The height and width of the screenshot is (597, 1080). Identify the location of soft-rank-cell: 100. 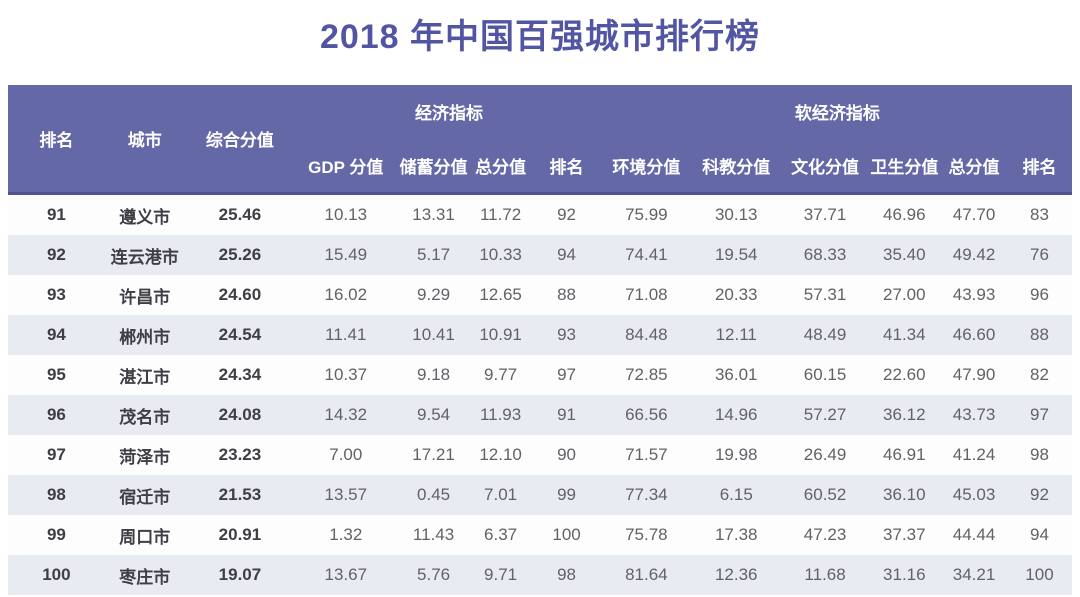
(1039, 574).